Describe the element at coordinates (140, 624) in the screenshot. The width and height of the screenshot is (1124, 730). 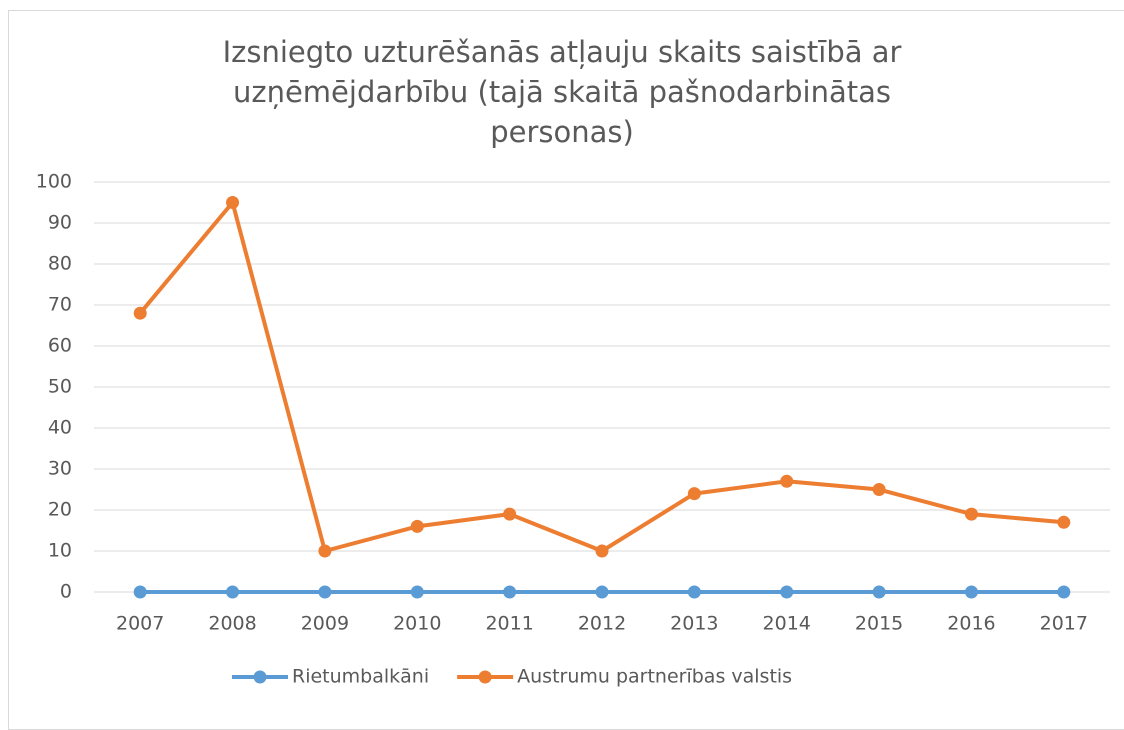
I see `x-tick-label: 2007` at that location.